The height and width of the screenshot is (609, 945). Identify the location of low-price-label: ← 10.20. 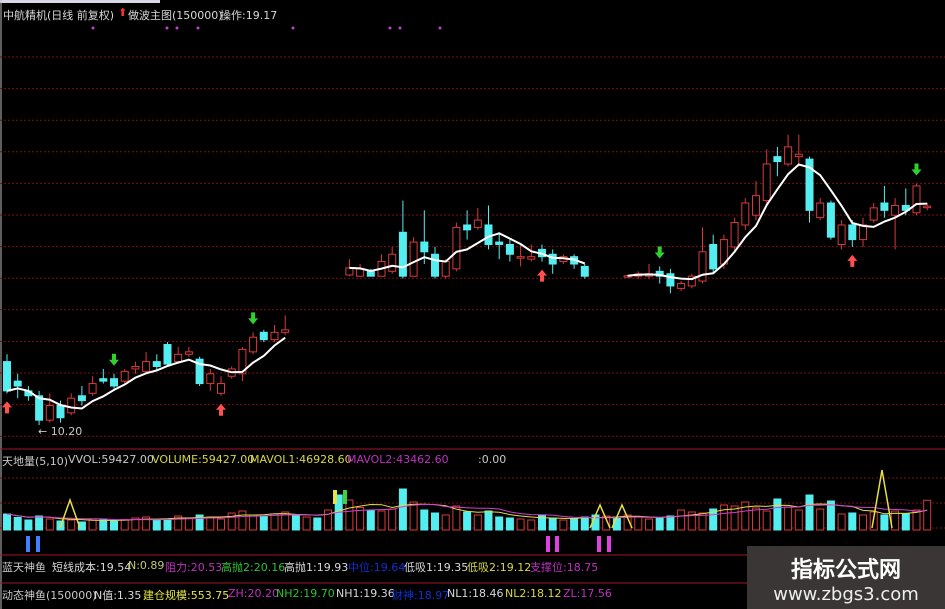
(60, 431).